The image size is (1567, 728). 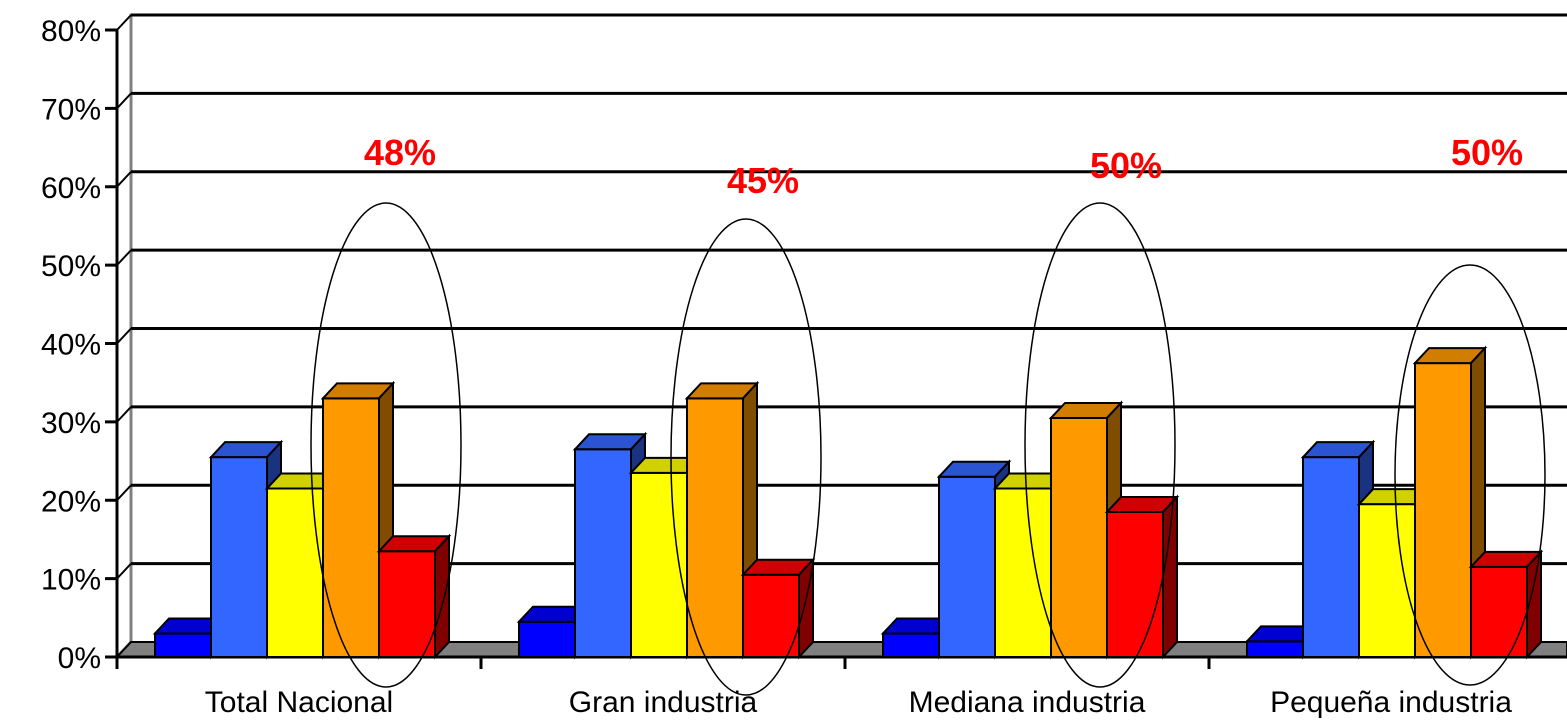 What do you see at coordinates (663, 702) in the screenshot?
I see `x-category-label: Gran industria` at bounding box center [663, 702].